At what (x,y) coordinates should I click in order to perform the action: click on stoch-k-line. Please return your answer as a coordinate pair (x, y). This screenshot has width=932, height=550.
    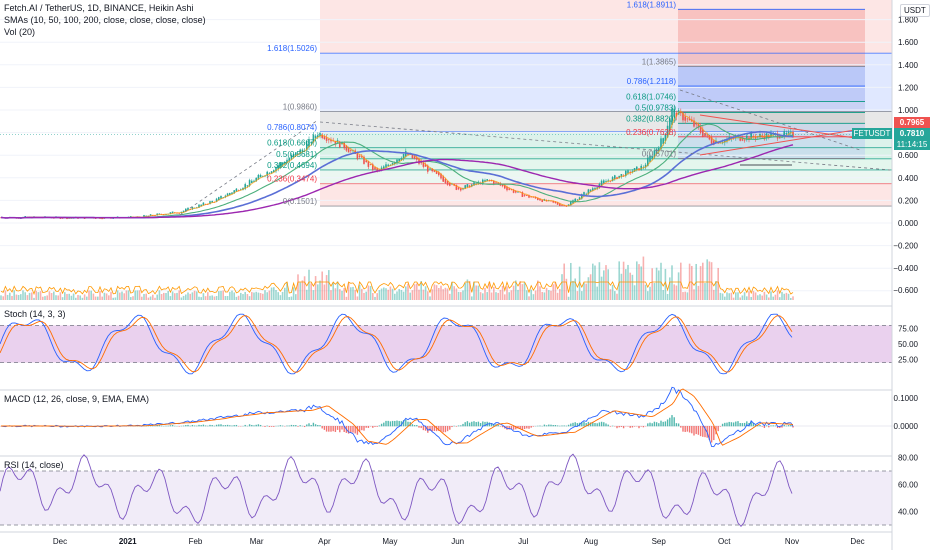
    Looking at the image, I should click on (396, 344).